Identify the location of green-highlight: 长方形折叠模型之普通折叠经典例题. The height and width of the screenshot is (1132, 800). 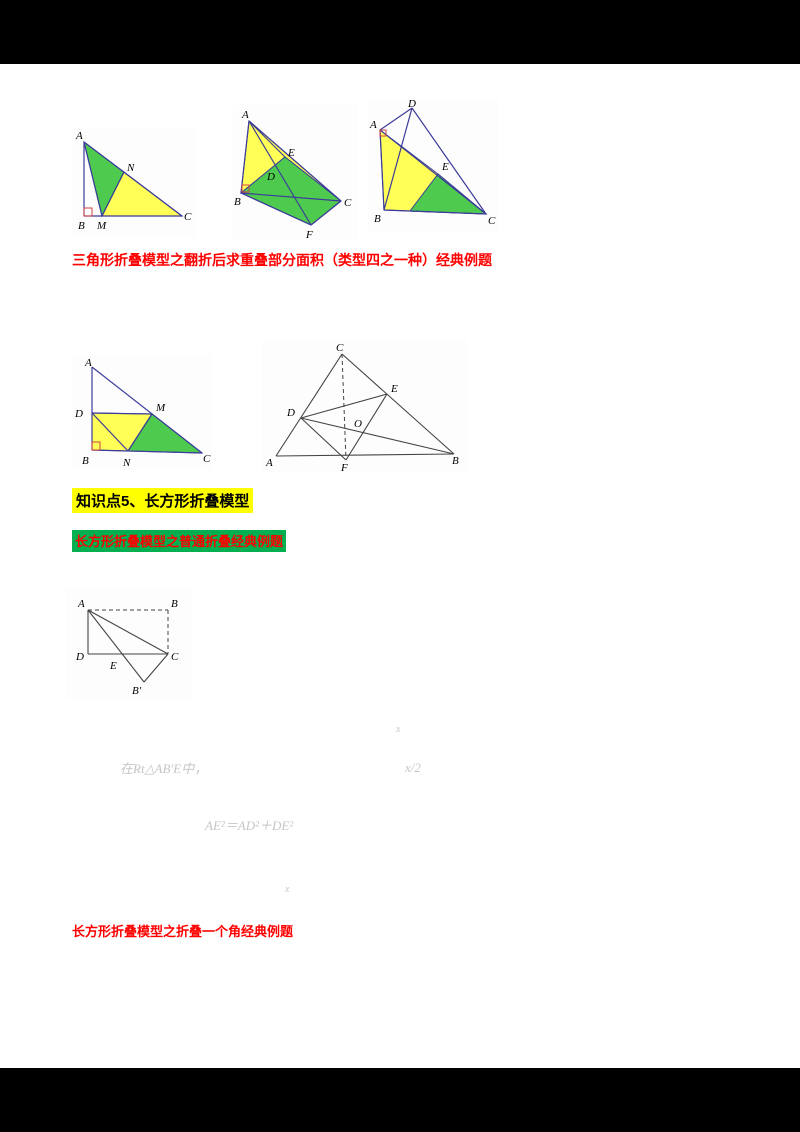
(179, 541).